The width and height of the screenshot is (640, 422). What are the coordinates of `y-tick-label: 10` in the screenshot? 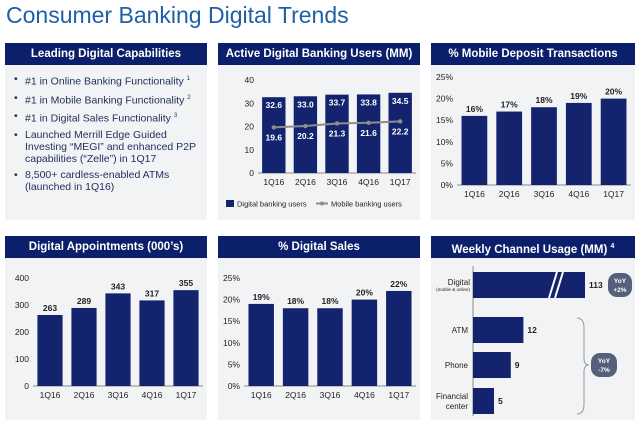 It's located at (250, 150).